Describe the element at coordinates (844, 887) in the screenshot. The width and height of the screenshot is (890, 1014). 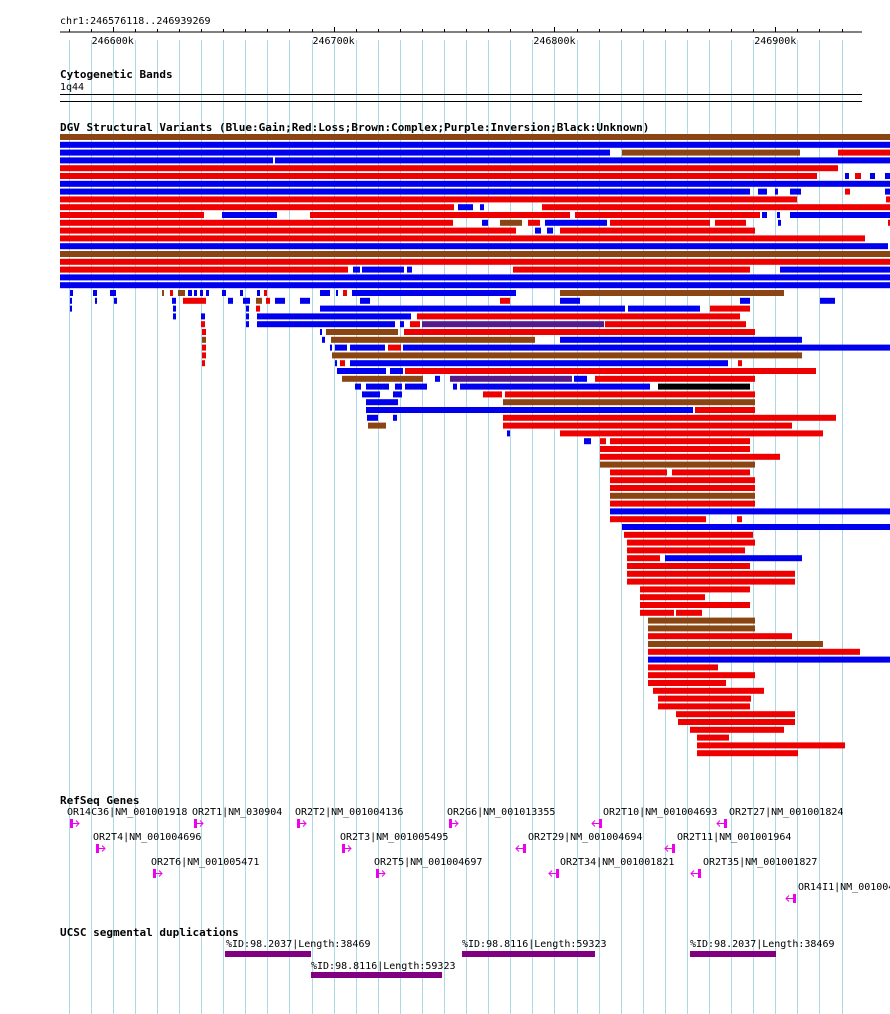
I see `gene-label: OR14I1|NM_001004` at that location.